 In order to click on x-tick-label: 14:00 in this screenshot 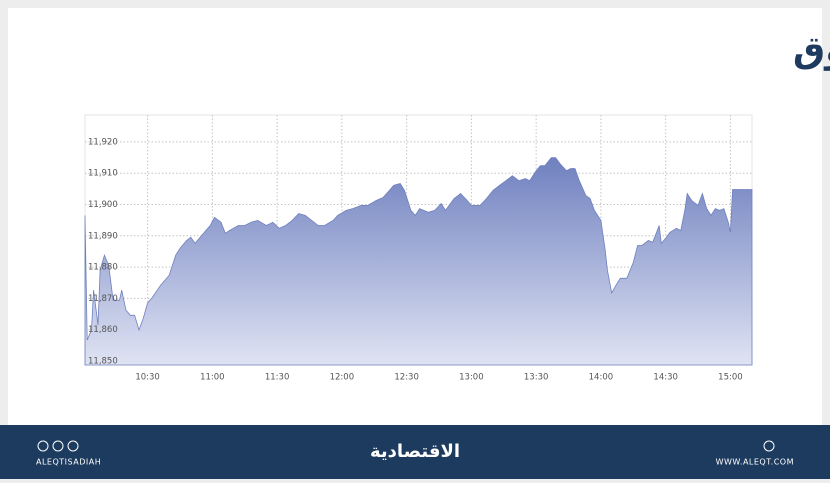, I will do `click(601, 378)`.